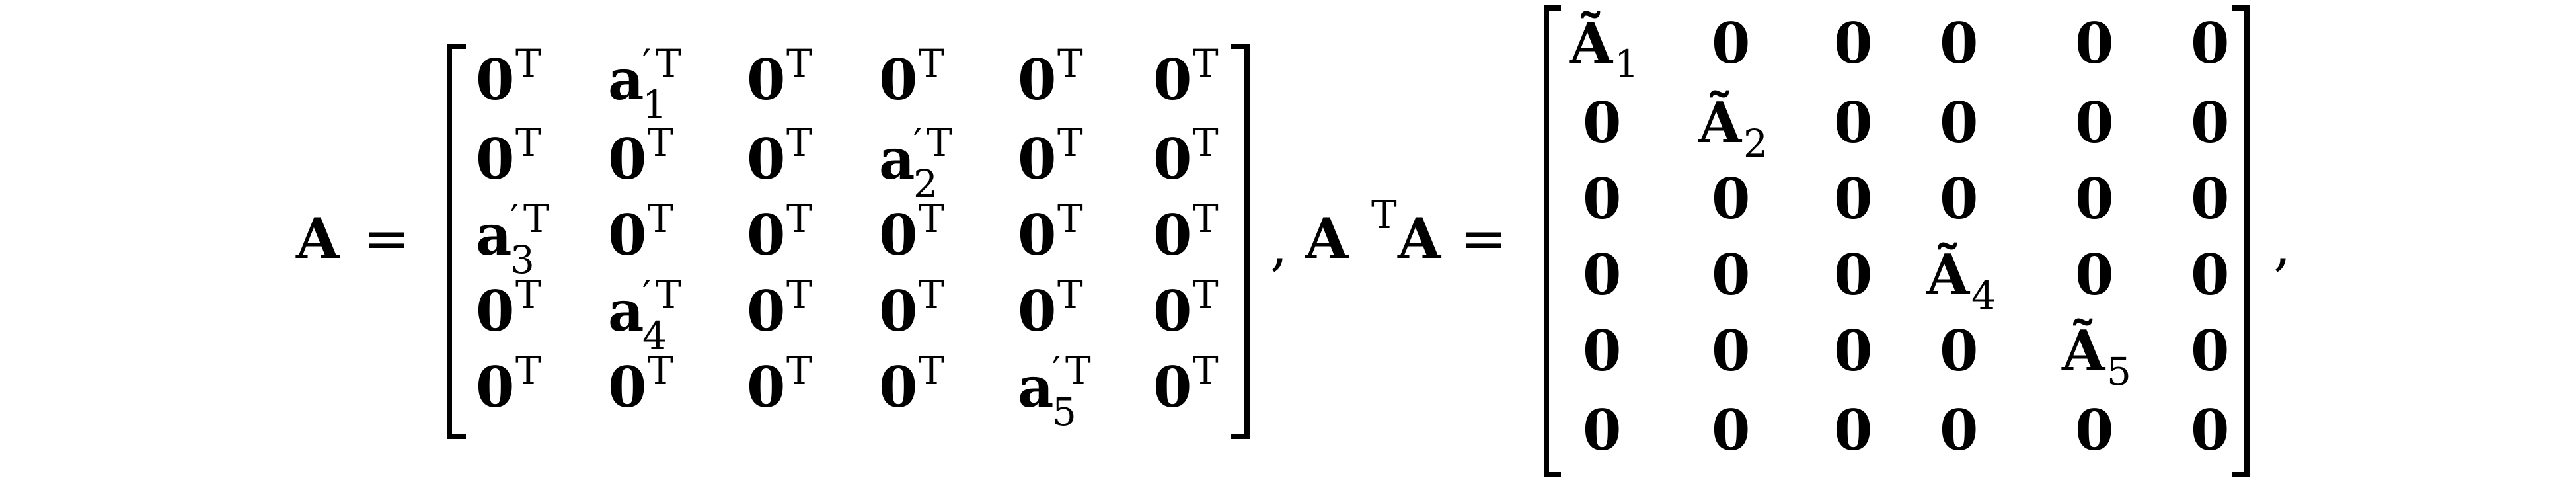  What do you see at coordinates (1484, 238) in the screenshot?
I see `equals-sign-2: =` at bounding box center [1484, 238].